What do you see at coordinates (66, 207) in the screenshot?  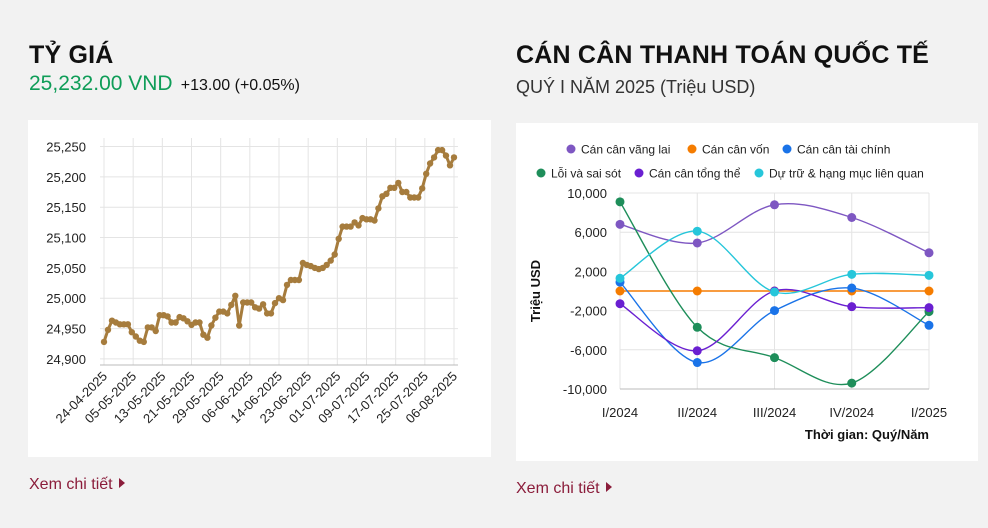 I see `fx-y-tick-label: 25,150` at bounding box center [66, 207].